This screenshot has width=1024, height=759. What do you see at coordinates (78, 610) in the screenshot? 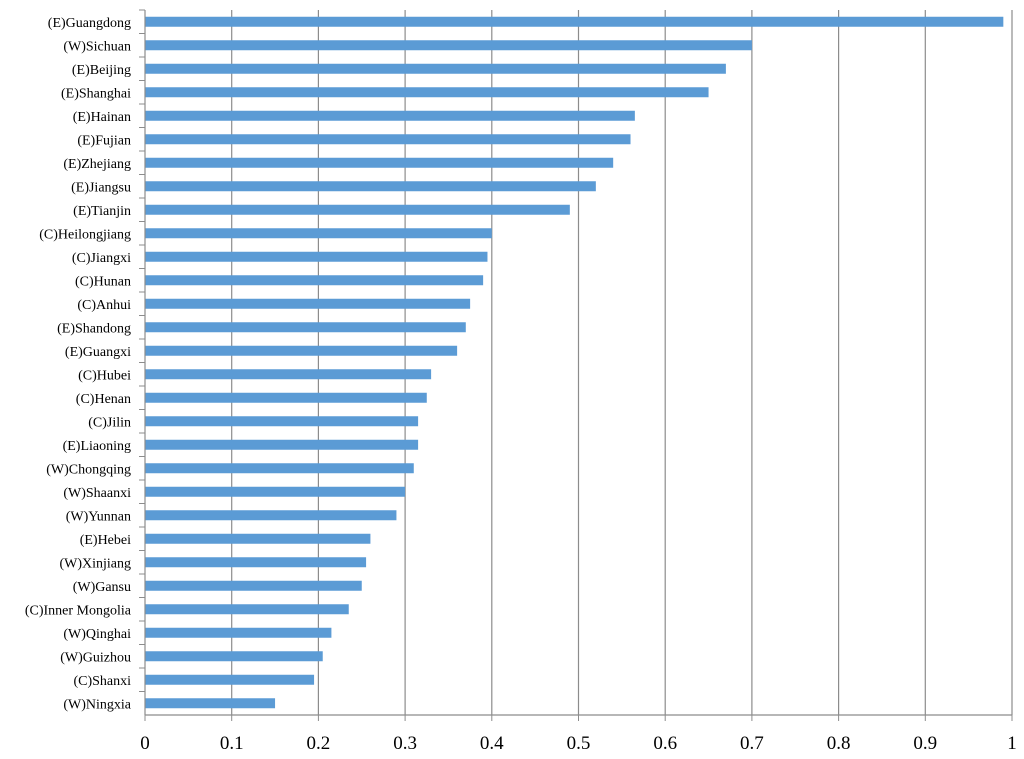
I see `category-label: (C)Inner Mongolia` at bounding box center [78, 610].